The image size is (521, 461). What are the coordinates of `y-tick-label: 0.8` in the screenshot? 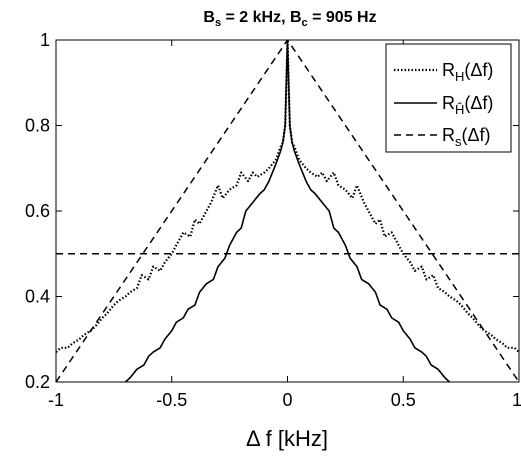 It's located at (37, 126).